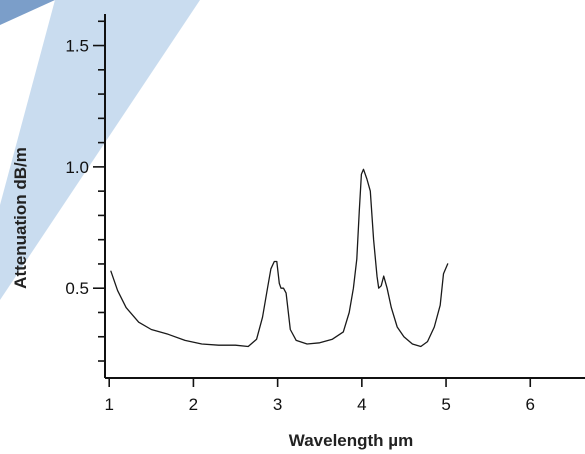 This screenshot has height=454, width=585. I want to click on y-tick-label: 1.0, so click(77, 167).